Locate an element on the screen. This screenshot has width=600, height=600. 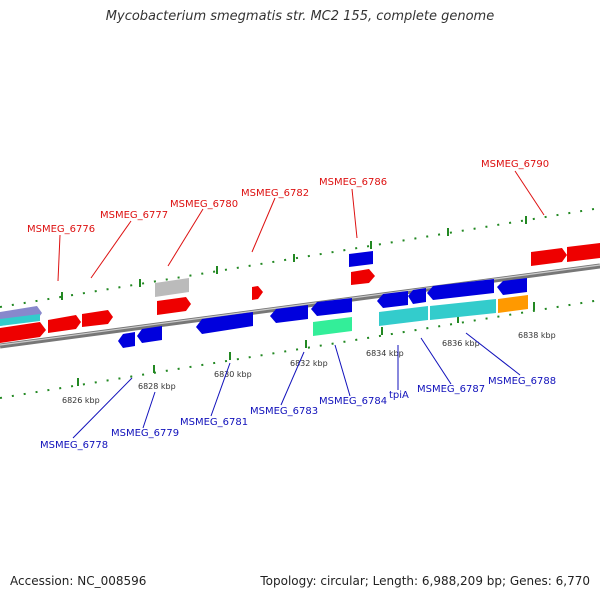
accession-text: Accession: NC_008596 is located at coordinates (78, 581).